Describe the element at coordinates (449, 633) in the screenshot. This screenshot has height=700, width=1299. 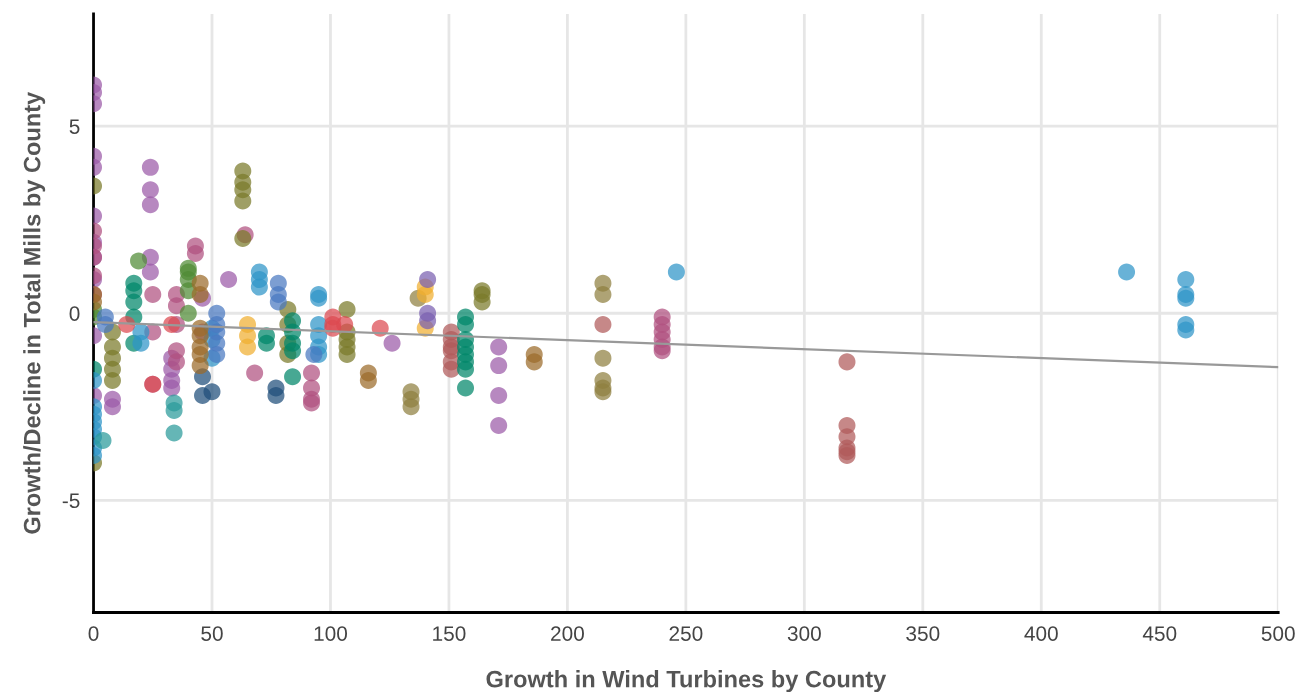
I see `x-tick-label: 150` at that location.